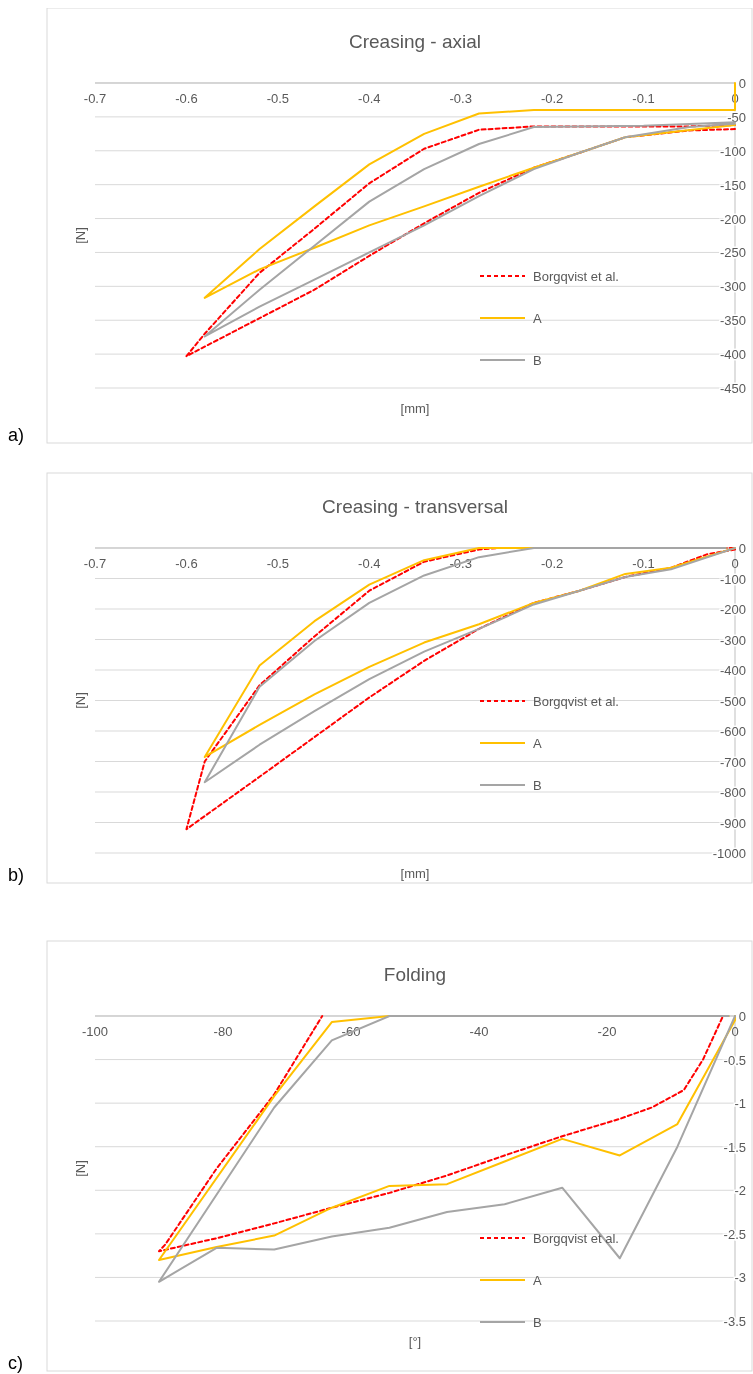  Describe the element at coordinates (223, 1031) in the screenshot. I see `x-tick-label: -80` at that location.